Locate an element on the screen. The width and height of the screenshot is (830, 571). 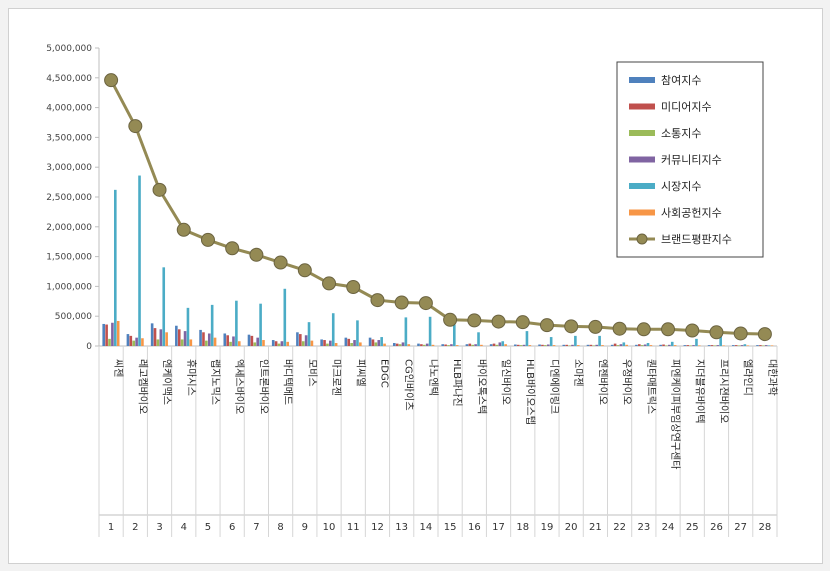
legend-label: 브랜드평판지수 is located at coordinates (696, 239).